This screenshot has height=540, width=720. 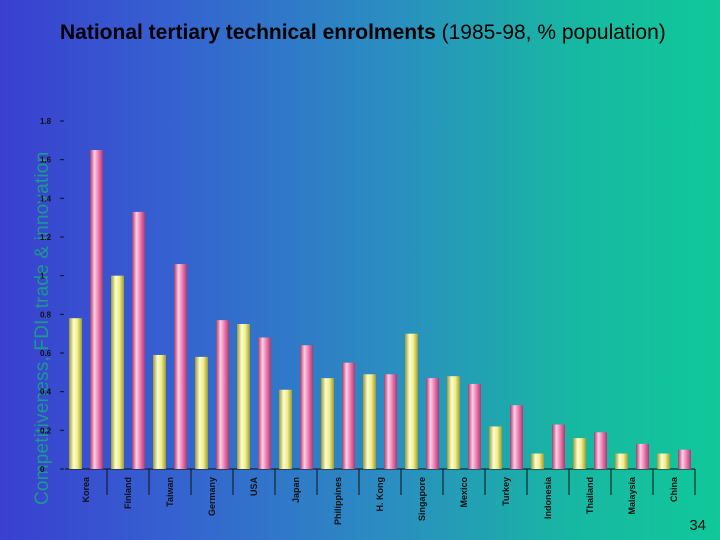 What do you see at coordinates (632, 495) in the screenshot?
I see `x-category-label: Malaysia` at bounding box center [632, 495].